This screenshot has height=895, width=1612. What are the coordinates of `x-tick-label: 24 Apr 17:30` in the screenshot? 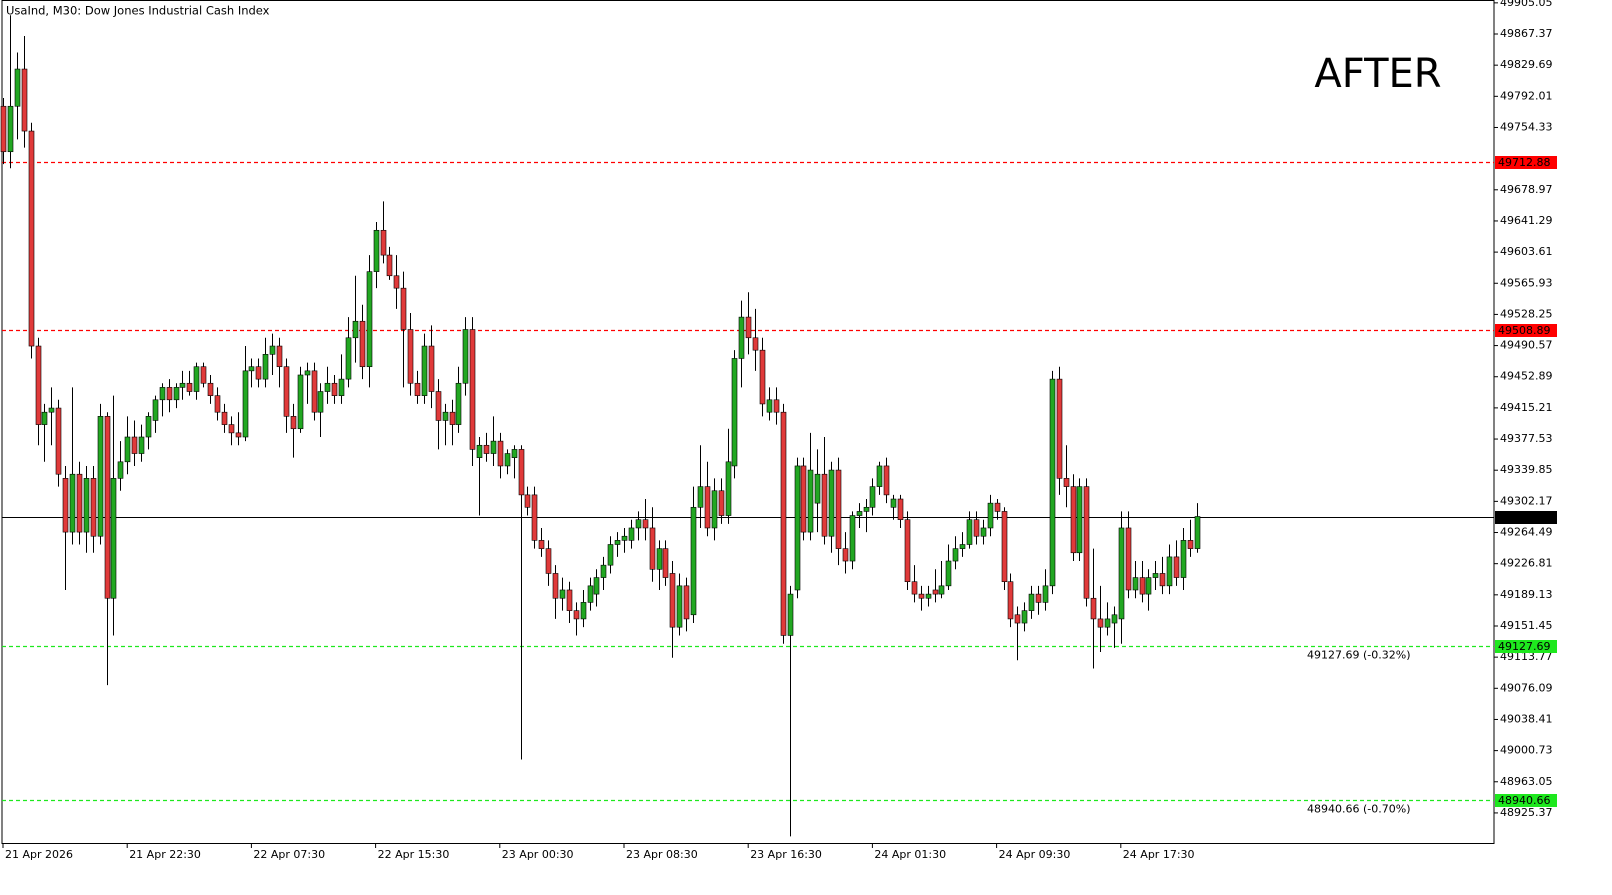 It's located at (1159, 854).